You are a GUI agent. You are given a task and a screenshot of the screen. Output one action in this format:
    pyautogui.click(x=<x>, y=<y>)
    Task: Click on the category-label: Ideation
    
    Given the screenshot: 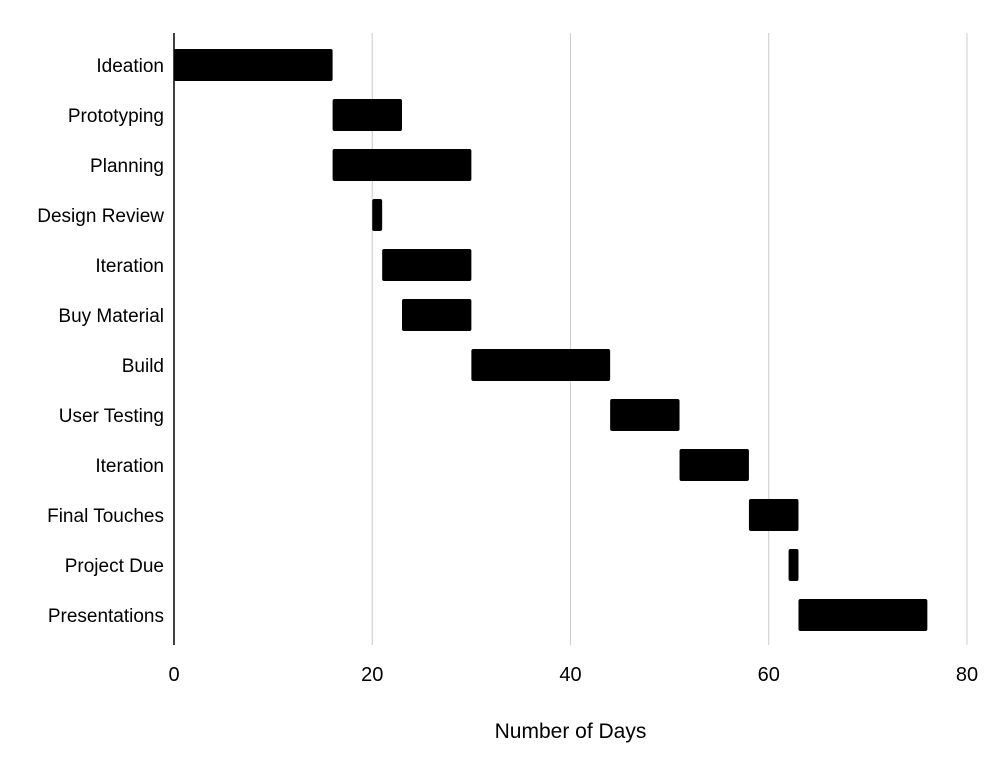 What is the action you would take?
    pyautogui.click(x=130, y=66)
    